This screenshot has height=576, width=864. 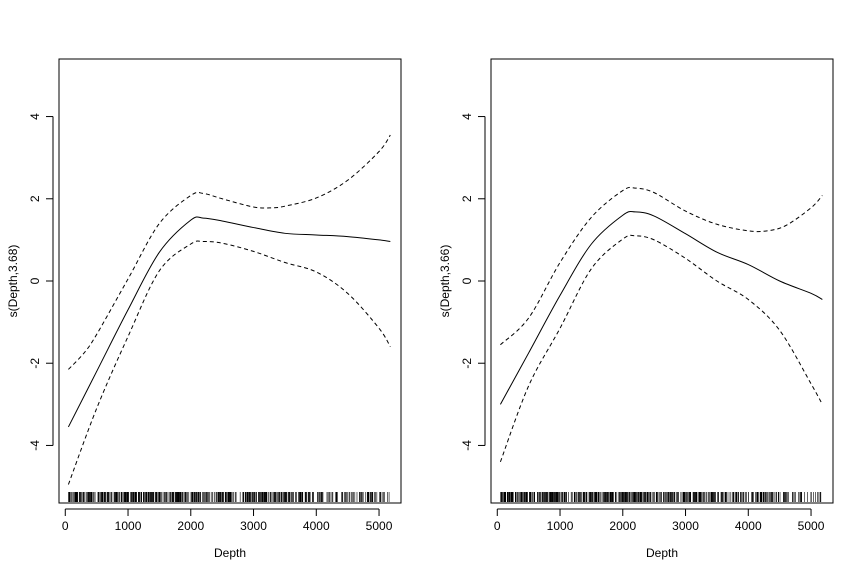 I want to click on y-axis-label: s(Depth,3.68), so click(x=13, y=281).